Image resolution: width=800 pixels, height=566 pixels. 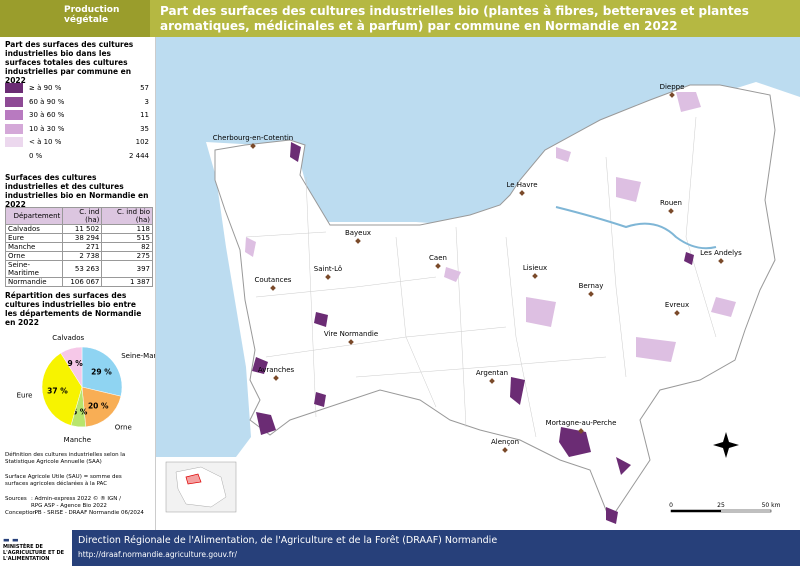 What do you see at coordinates (127, 229) in the screenshot?
I see `table-cell: 118` at bounding box center [127, 229].